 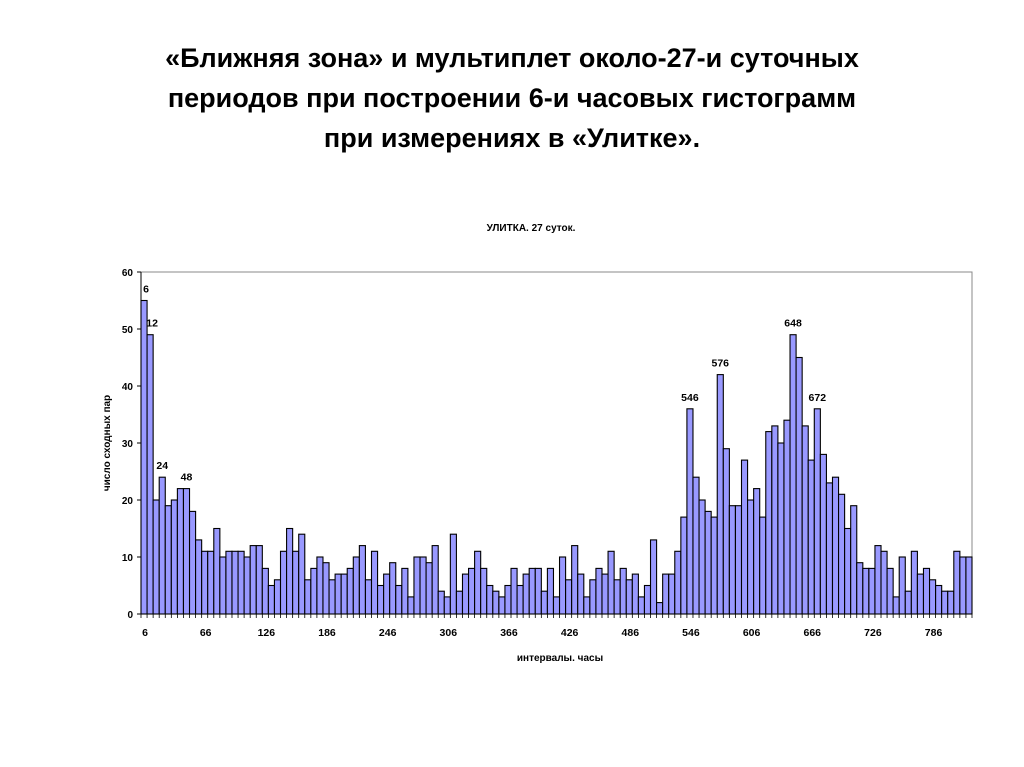 I want to click on x-tick-label: 366, so click(x=509, y=633).